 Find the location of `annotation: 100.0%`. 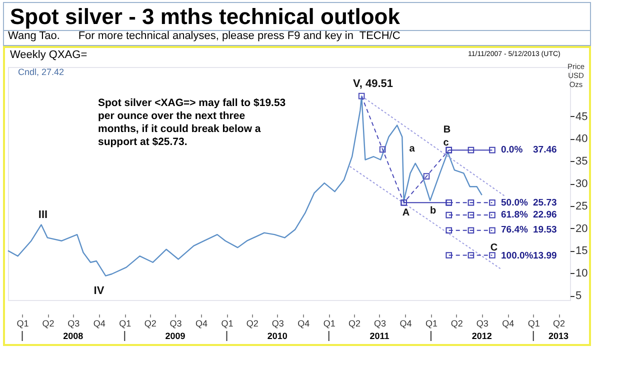

annotation: 100.0% is located at coordinates (517, 256).